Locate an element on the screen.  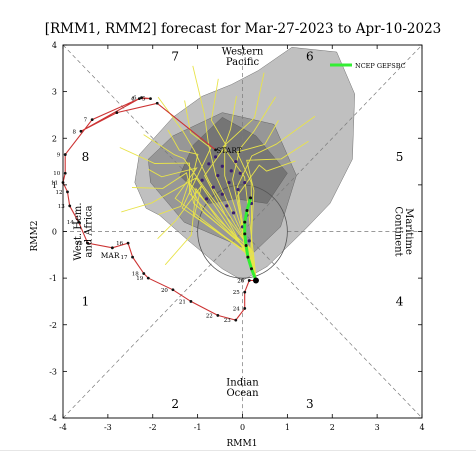
y-tick-label: -3 is located at coordinates (53, 371).